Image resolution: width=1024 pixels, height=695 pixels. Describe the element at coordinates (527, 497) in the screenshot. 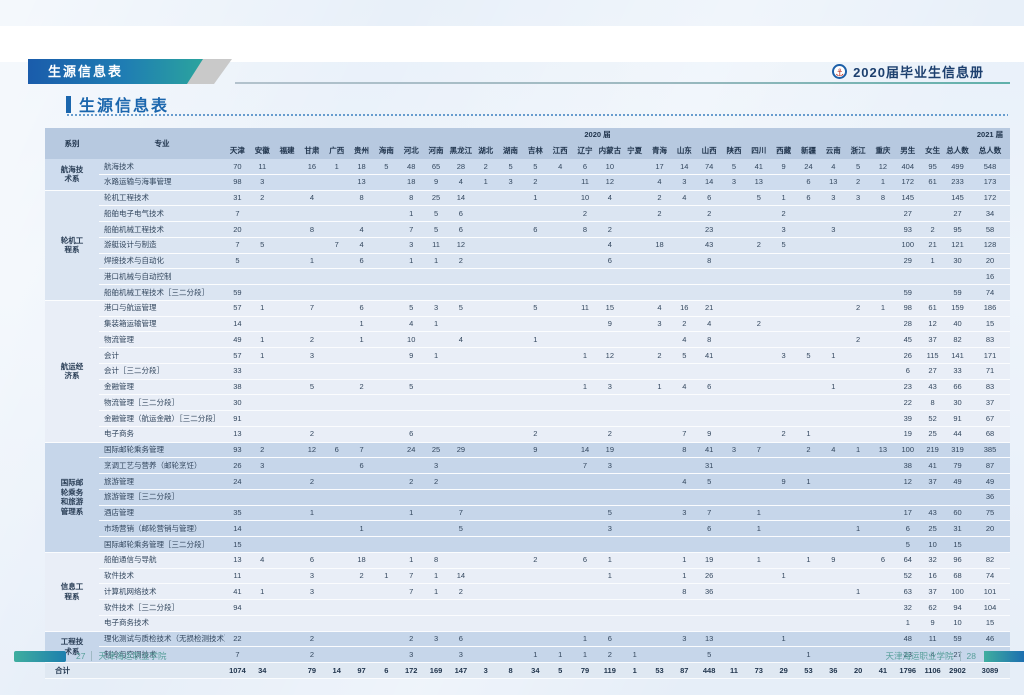

I see `table-row: 旅游管理［三二分段］ 36` at that location.